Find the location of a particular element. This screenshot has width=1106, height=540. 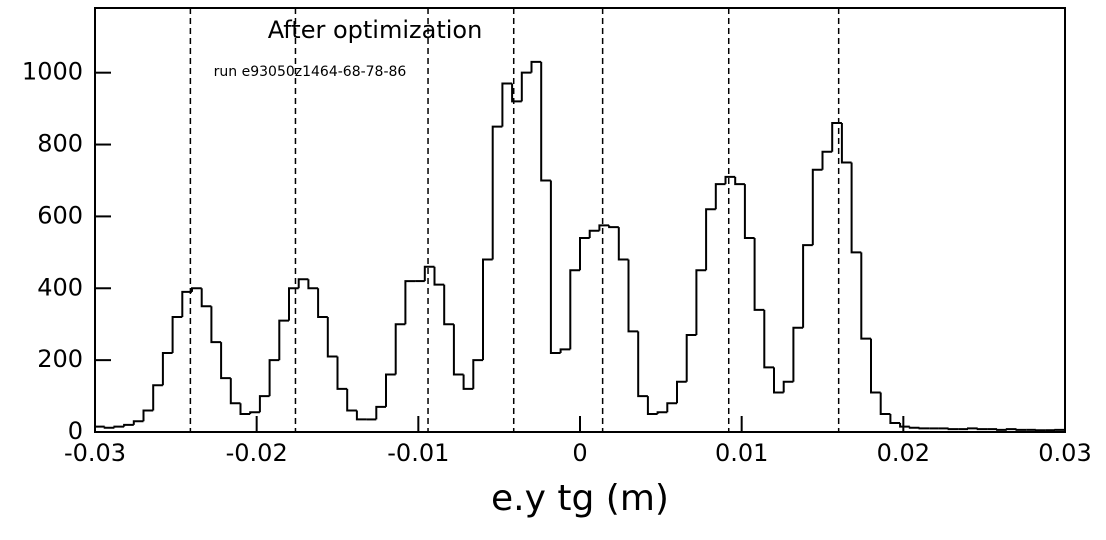

y-tick-label: 400 is located at coordinates (60, 287).